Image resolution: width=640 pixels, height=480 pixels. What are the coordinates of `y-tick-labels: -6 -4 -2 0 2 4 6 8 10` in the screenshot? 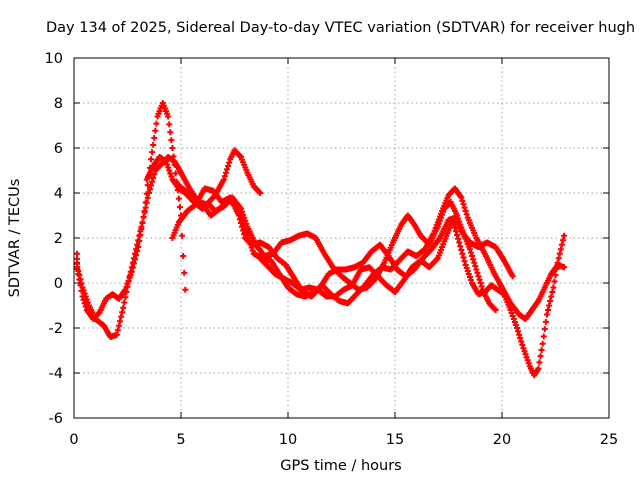 It's located at (54, 239).